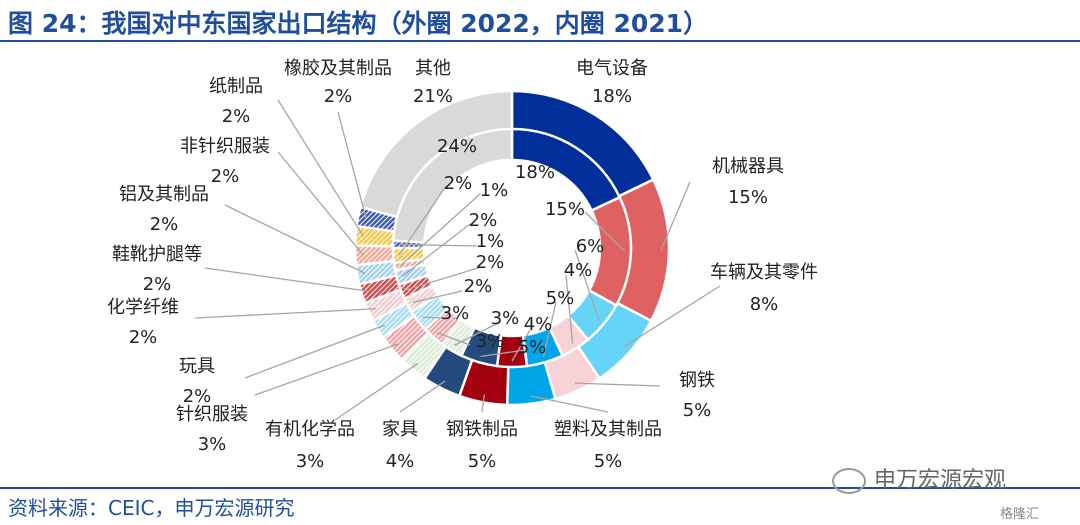 This screenshot has height=525, width=1080. Describe the element at coordinates (338, 96) in the screenshot. I see `outer-pct-15: 2%` at that location.